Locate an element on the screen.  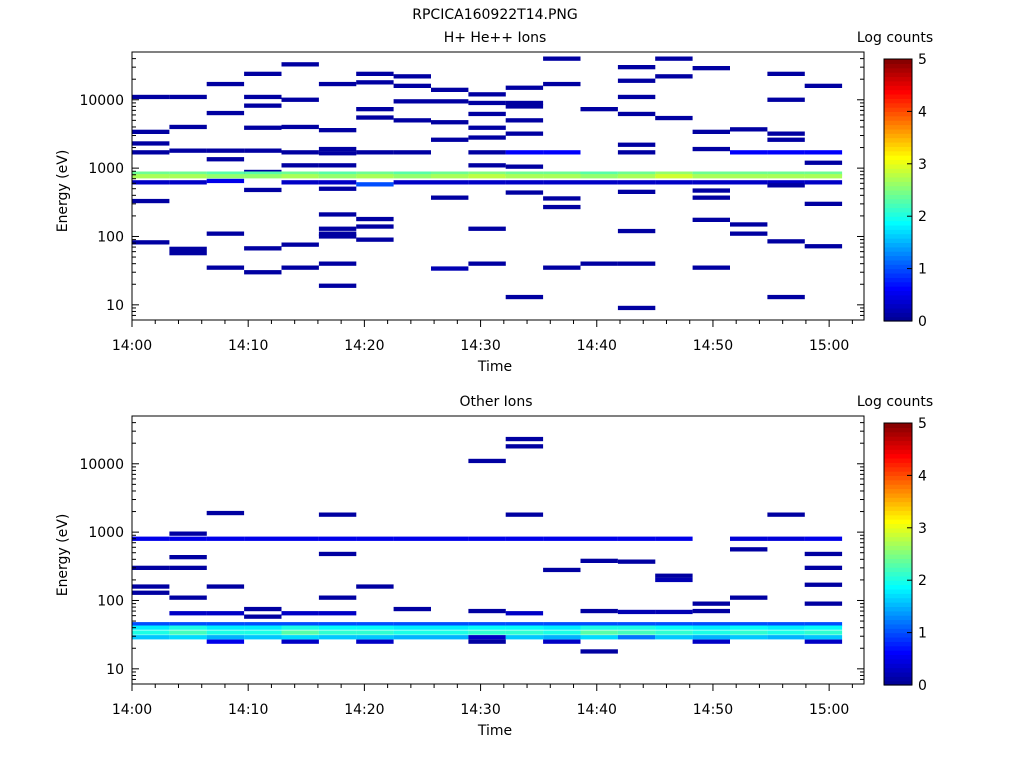
x-tick-label: 14:00 is located at coordinates (132, 710).